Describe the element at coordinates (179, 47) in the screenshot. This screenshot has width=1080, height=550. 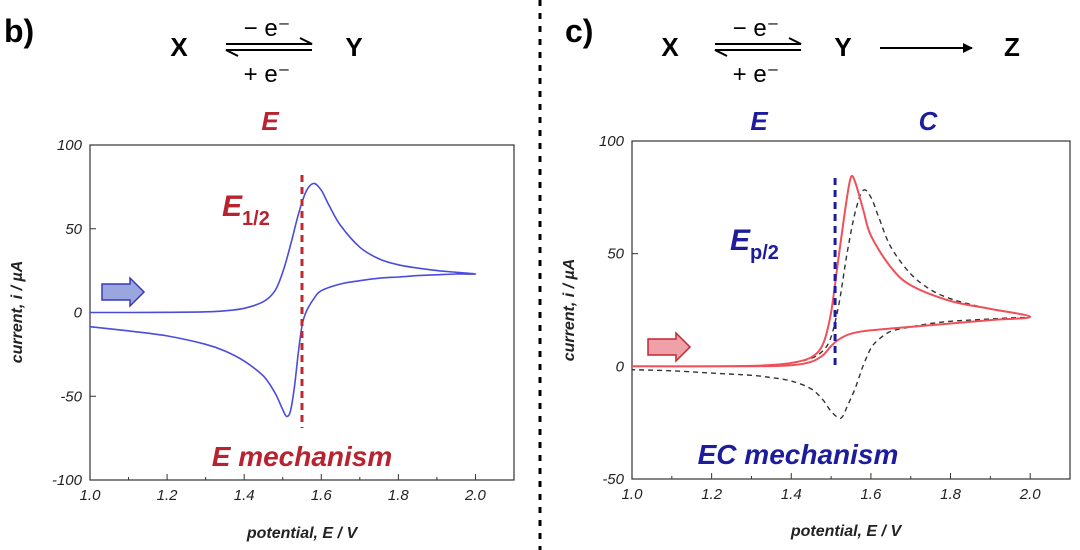
I see `scheme-b-reactant: X` at that location.